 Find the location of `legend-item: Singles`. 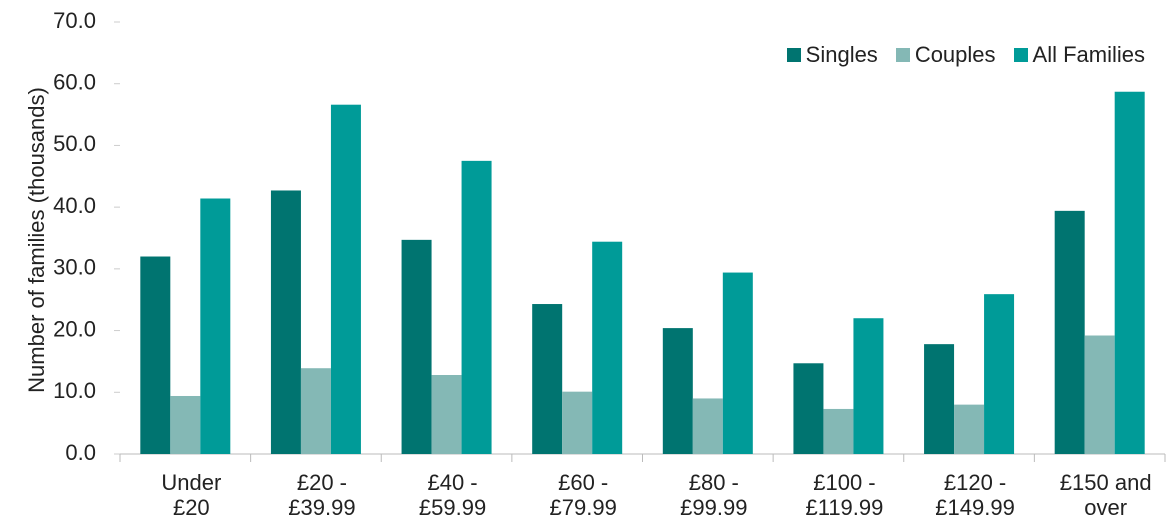

legend-item: Singles is located at coordinates (832, 55).